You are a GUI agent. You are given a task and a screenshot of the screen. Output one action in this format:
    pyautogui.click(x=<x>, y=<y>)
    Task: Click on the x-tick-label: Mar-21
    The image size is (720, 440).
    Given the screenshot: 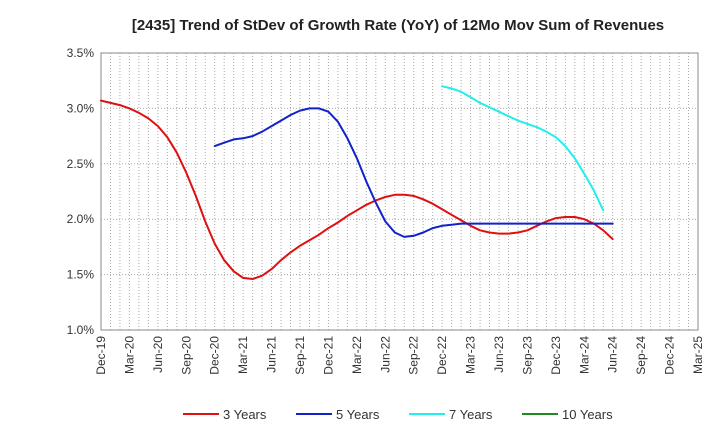 What is the action you would take?
    pyautogui.click(x=243, y=355)
    